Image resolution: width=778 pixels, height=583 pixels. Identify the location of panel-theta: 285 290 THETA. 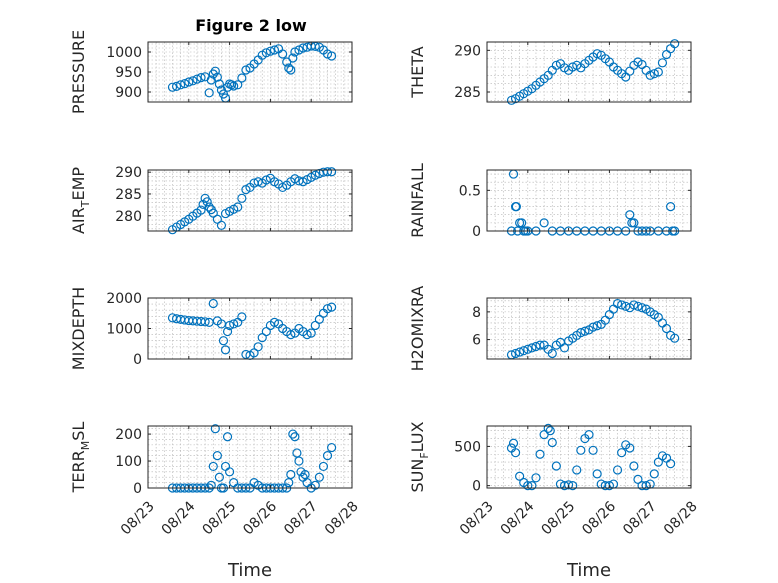
(550, 72).